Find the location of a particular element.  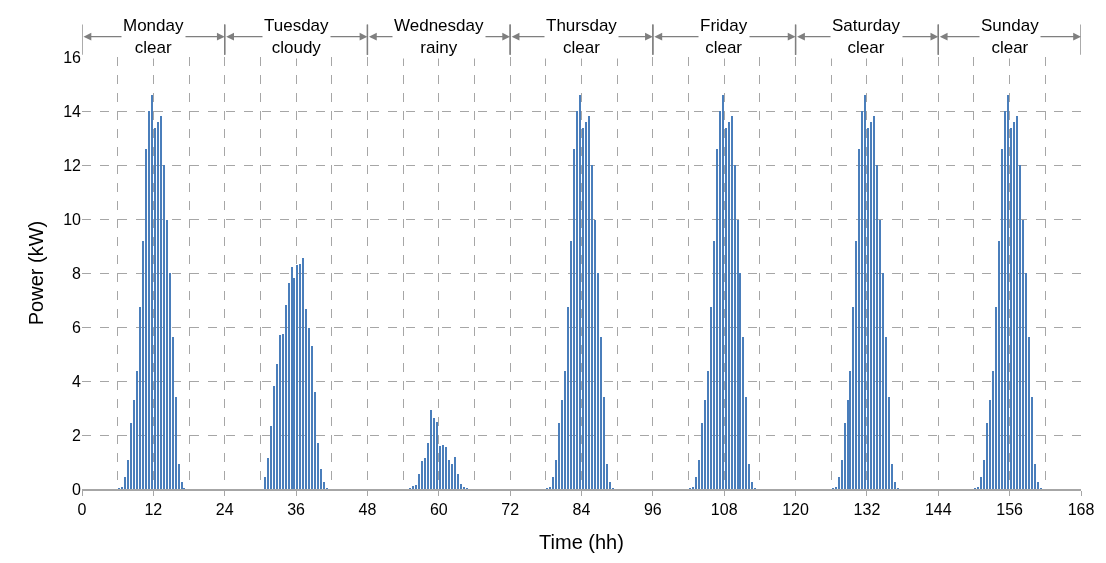

x-tick-label: 132 is located at coordinates (867, 510).